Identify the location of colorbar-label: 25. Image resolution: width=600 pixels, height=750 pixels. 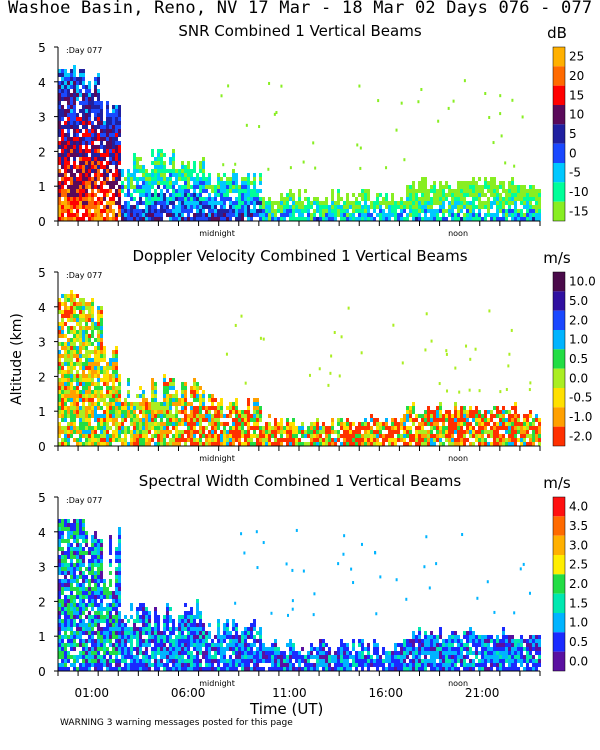
(576, 57).